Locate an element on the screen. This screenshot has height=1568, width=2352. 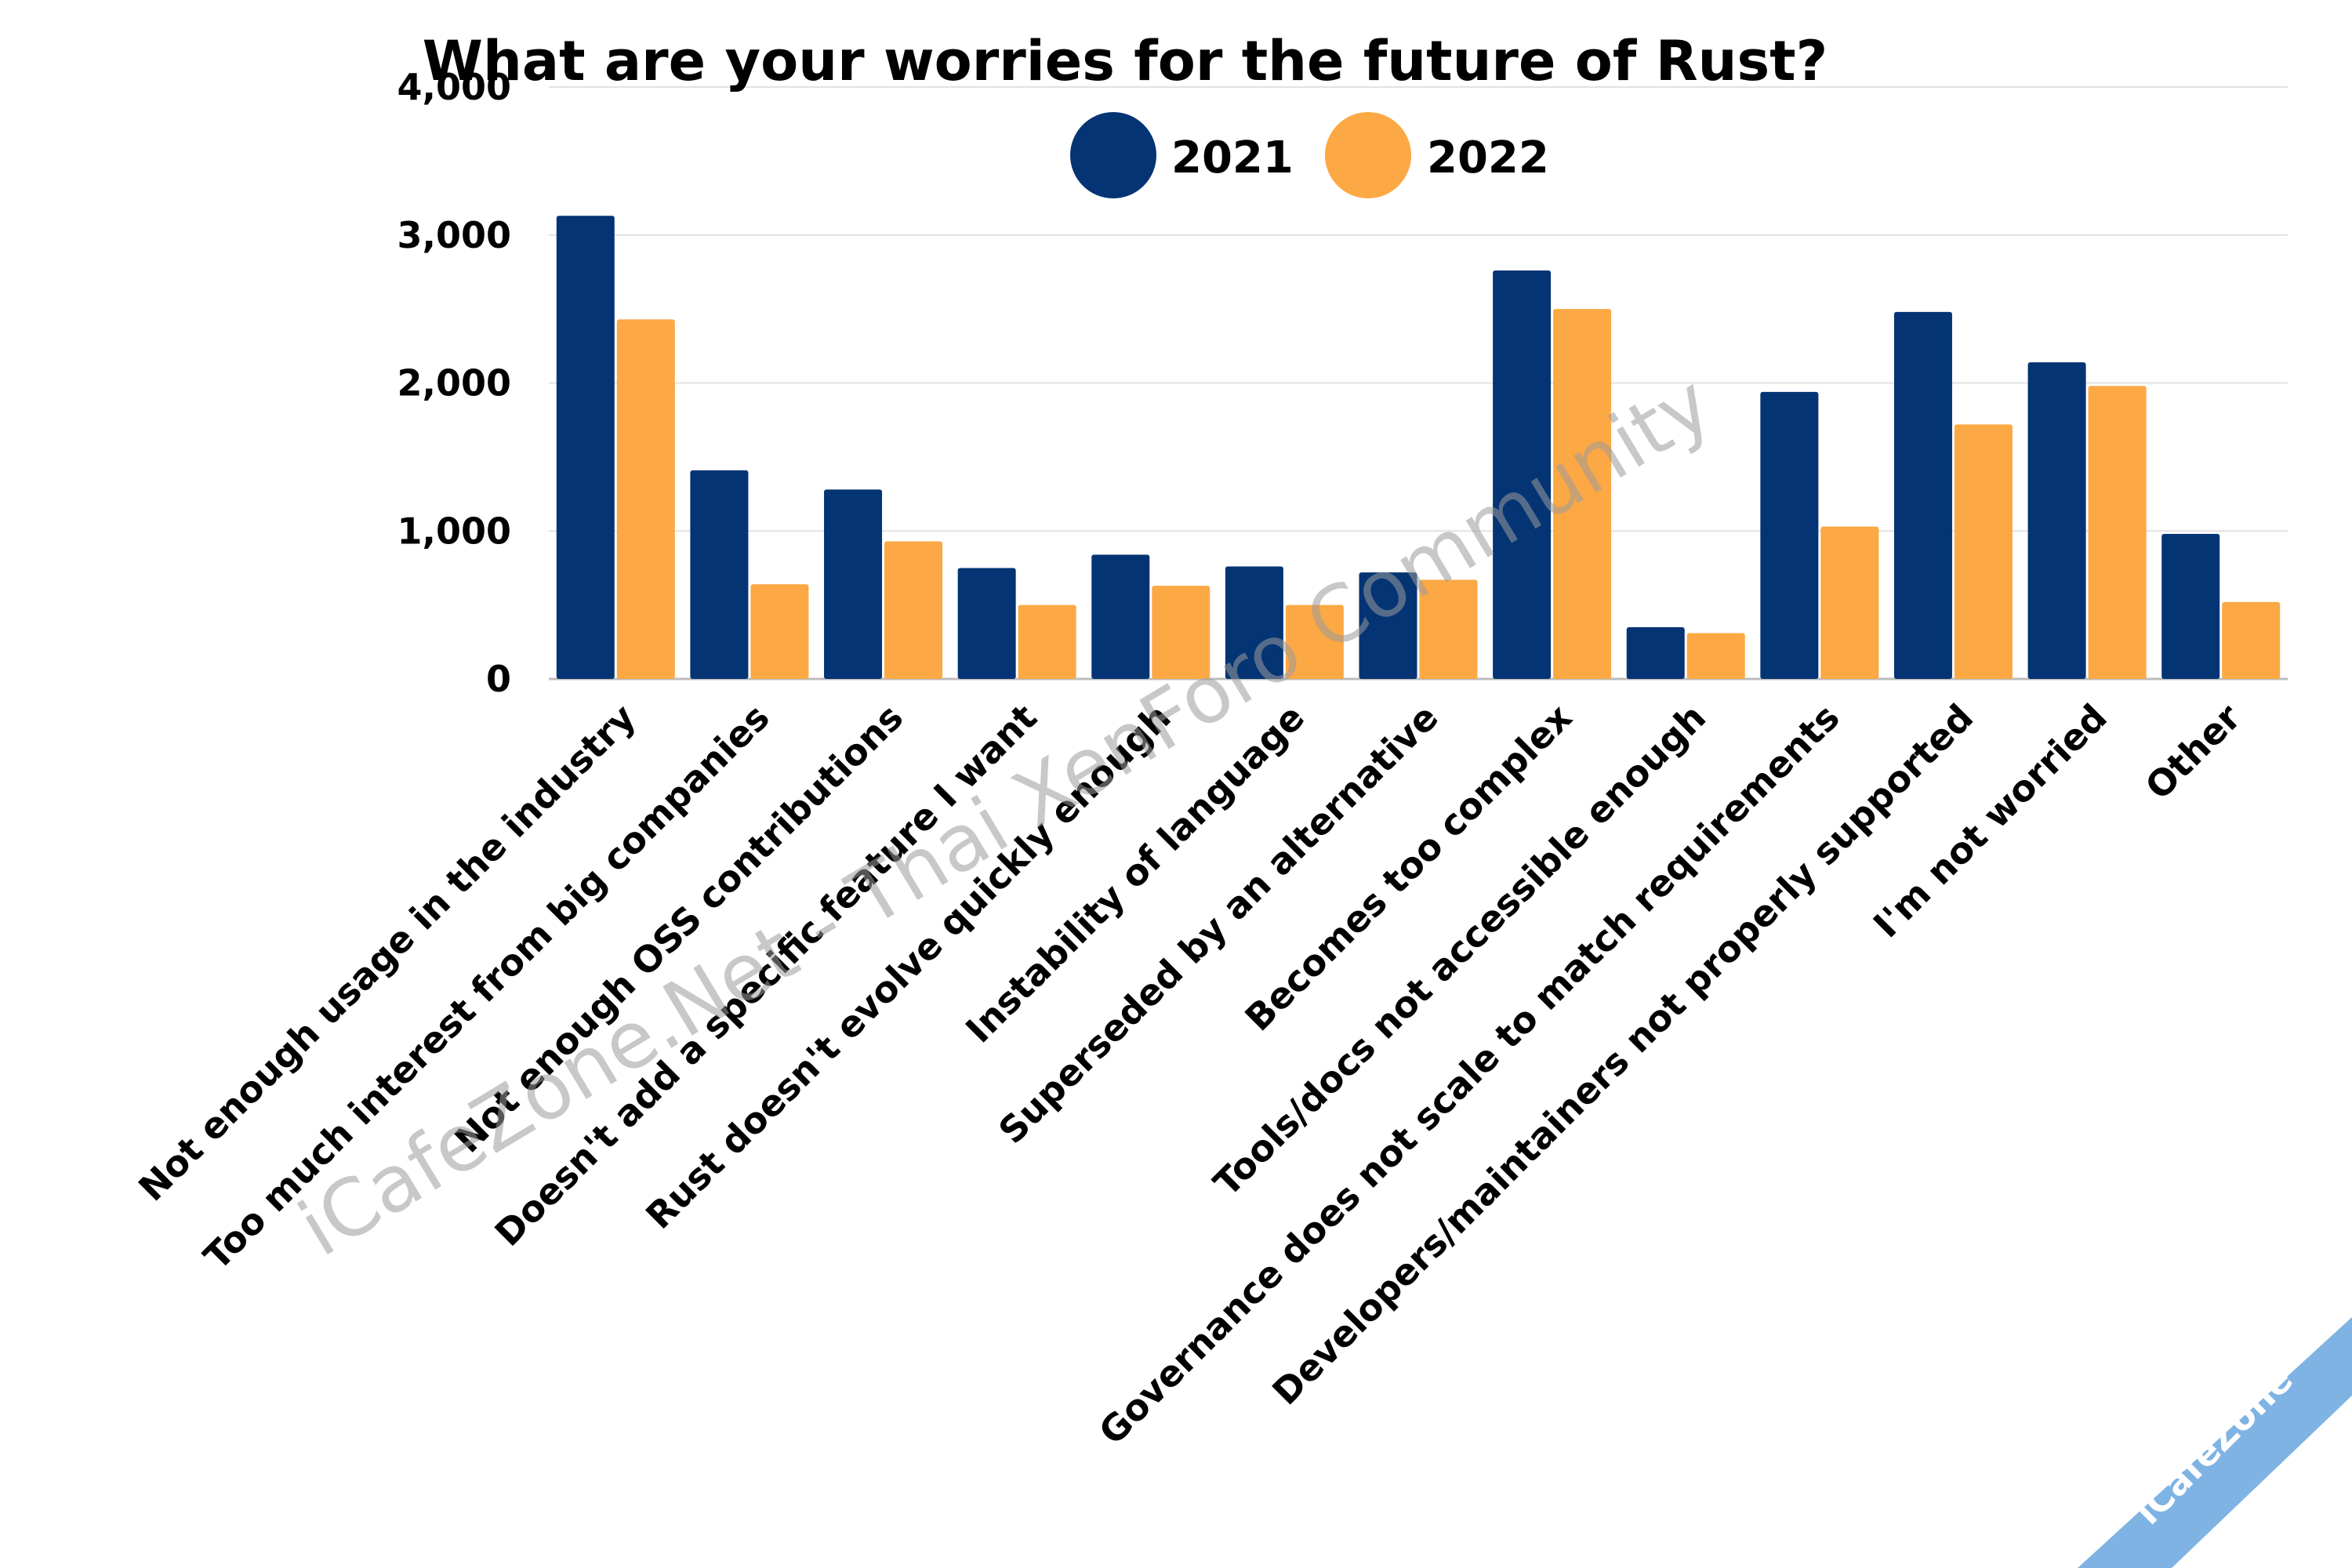
y-axis: 0 1,000 2,000 3,000 4,000 is located at coordinates (454, 383).